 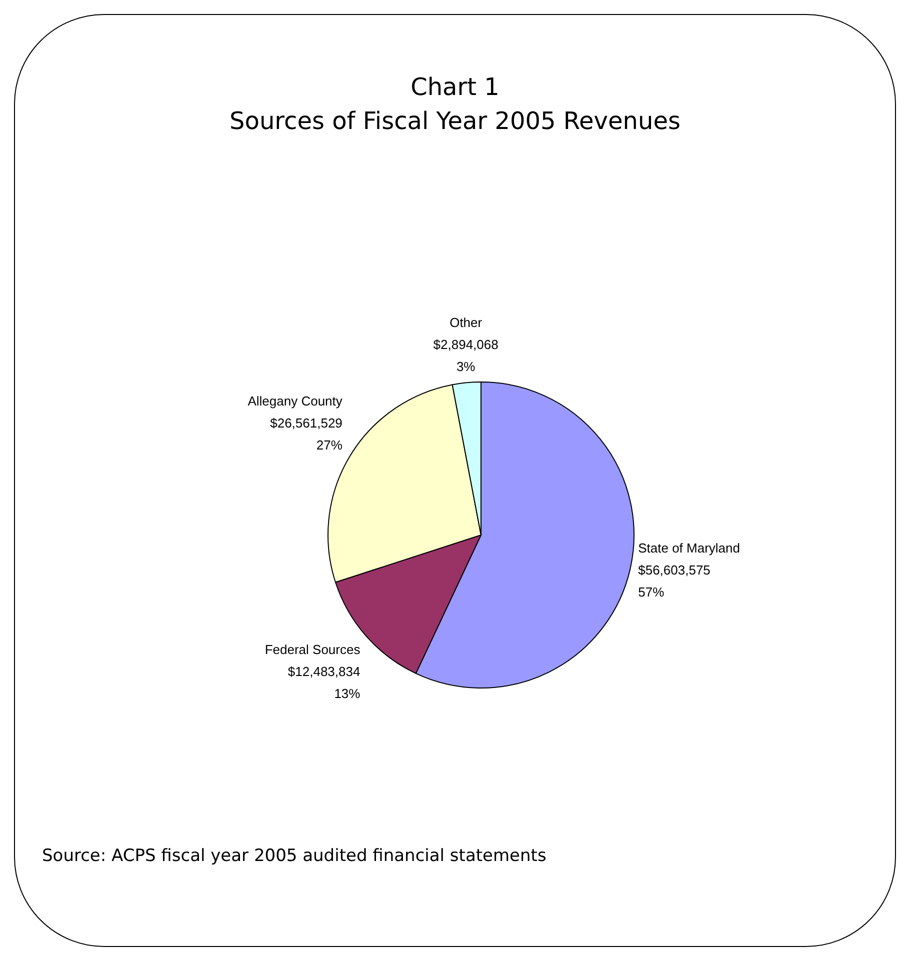 I want to click on slice-label: Federal Sources, so click(x=312, y=649).